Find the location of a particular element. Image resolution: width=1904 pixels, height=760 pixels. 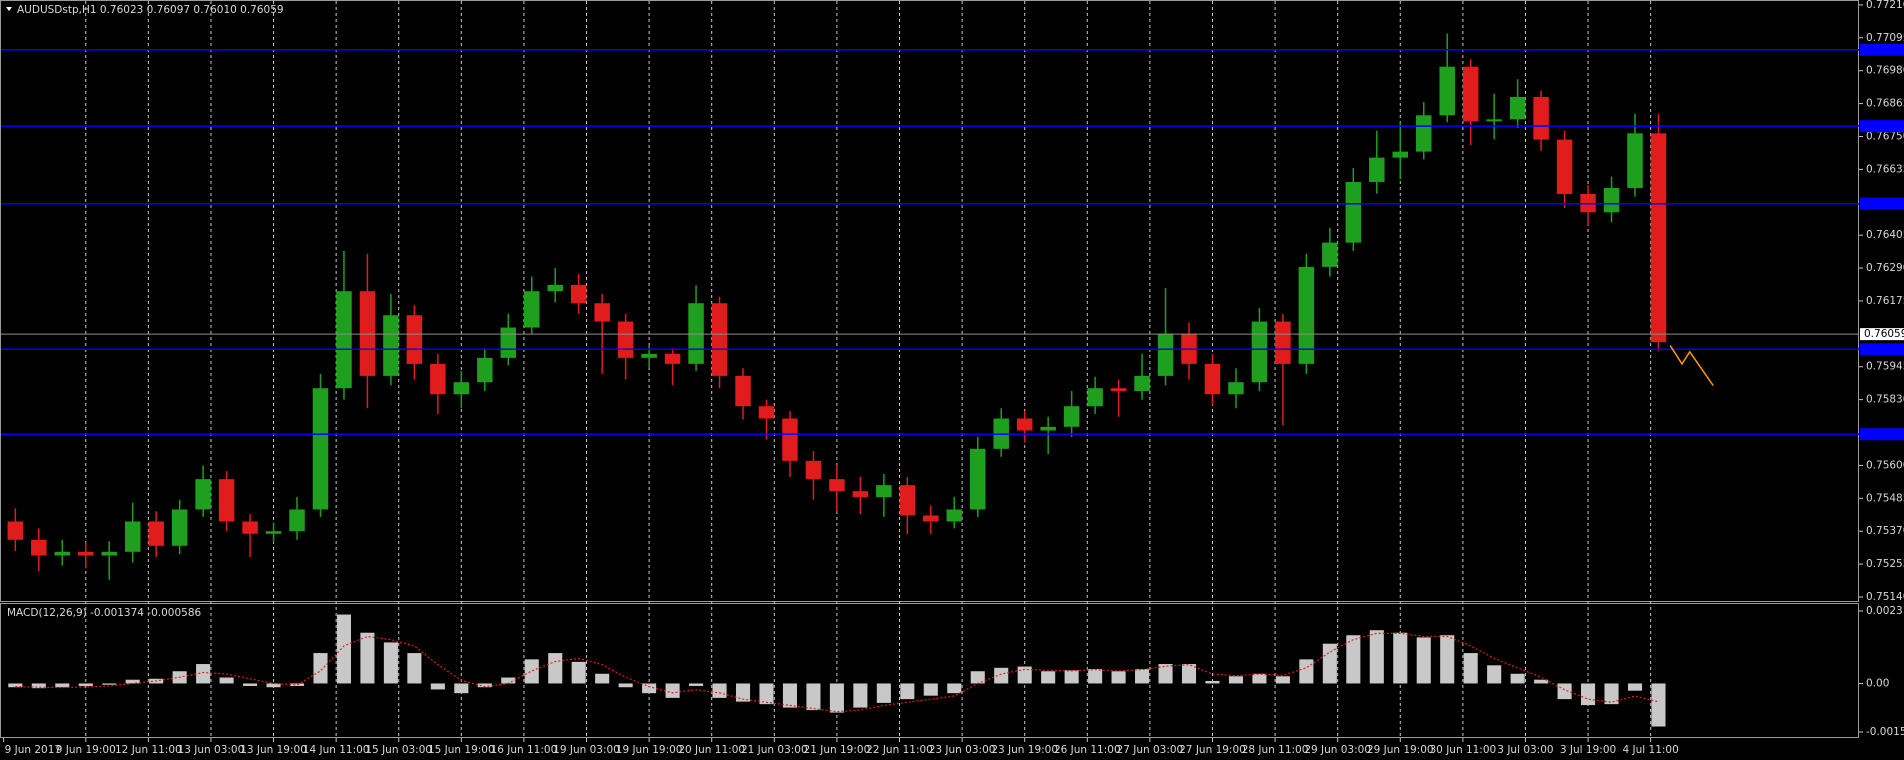

y-tick-label: 0.75945 is located at coordinates (1885, 367).